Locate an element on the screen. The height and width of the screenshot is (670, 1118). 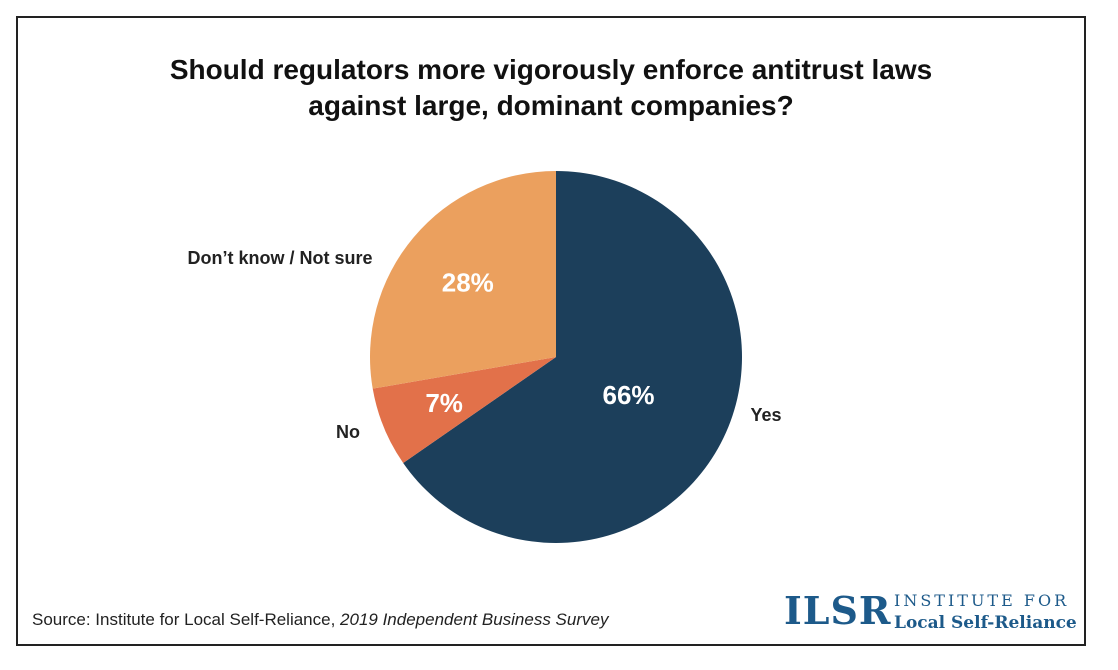
pie-slice-don-t-know-not-sure is located at coordinates (463, 280).